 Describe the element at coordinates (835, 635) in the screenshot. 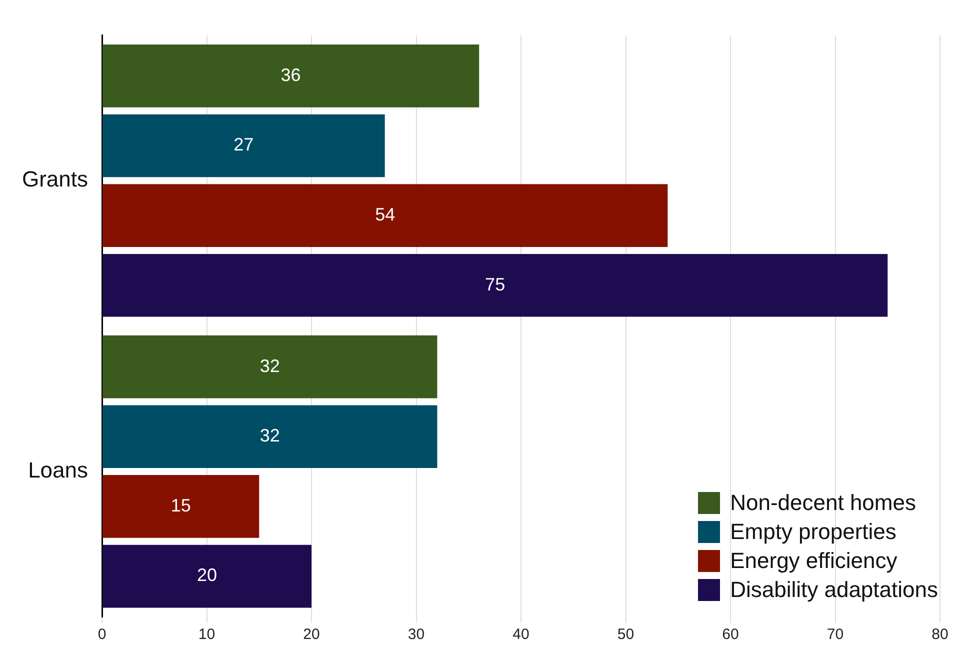

I see `x-tick-label: 70` at that location.